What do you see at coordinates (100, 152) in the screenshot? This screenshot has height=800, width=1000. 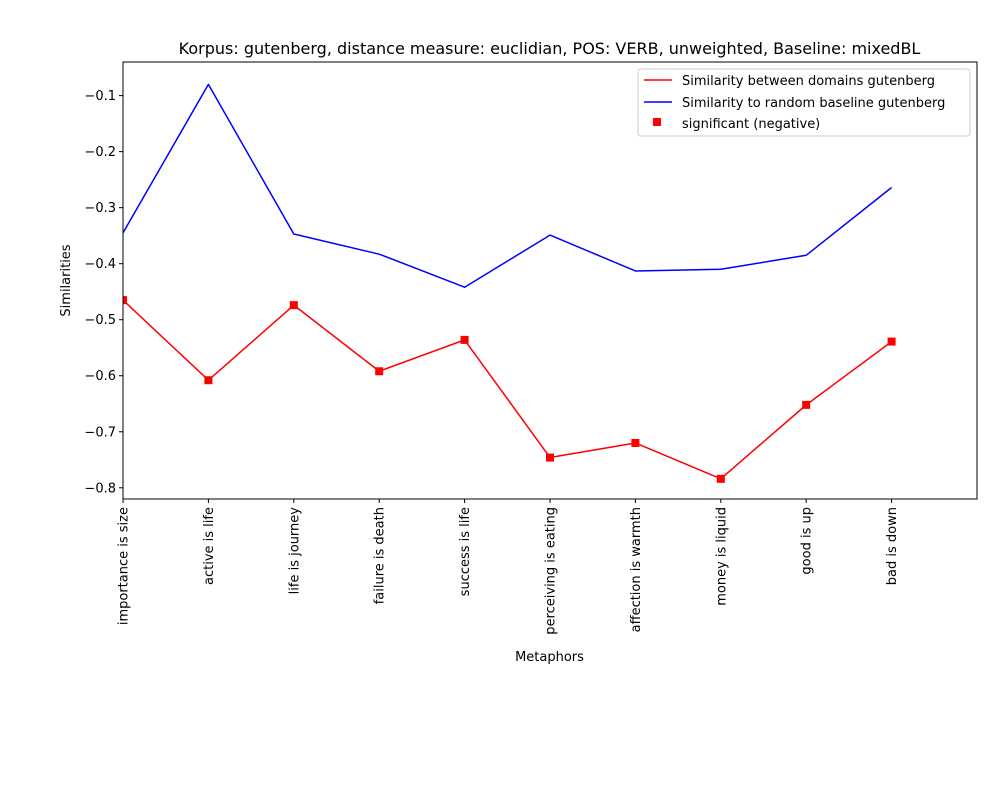 I see `y-tick-label: −0.2` at bounding box center [100, 152].